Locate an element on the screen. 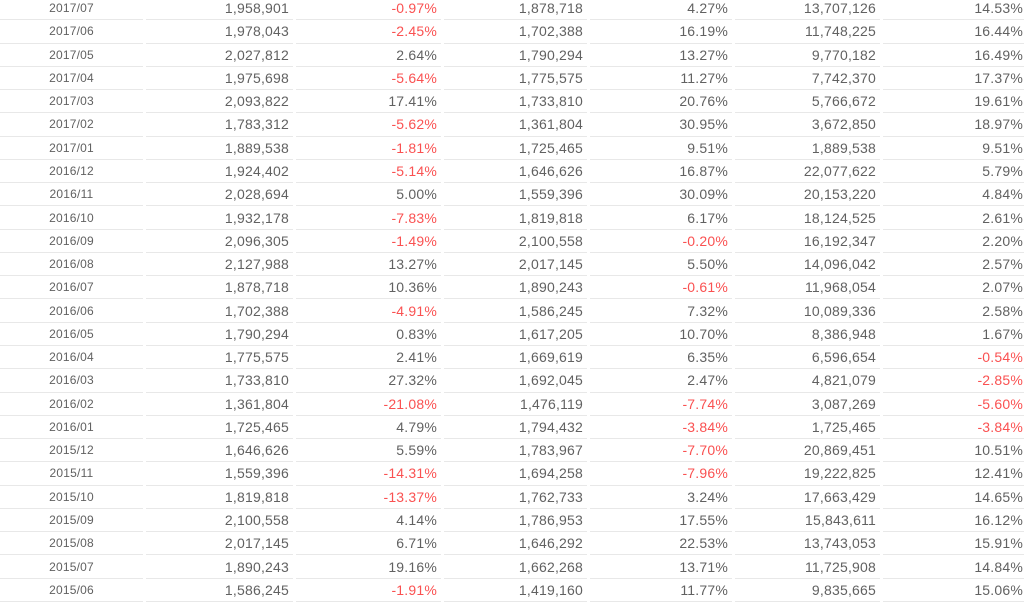 This screenshot has height=605, width=1024. cell-value: 4,821,079 is located at coordinates (807, 381).